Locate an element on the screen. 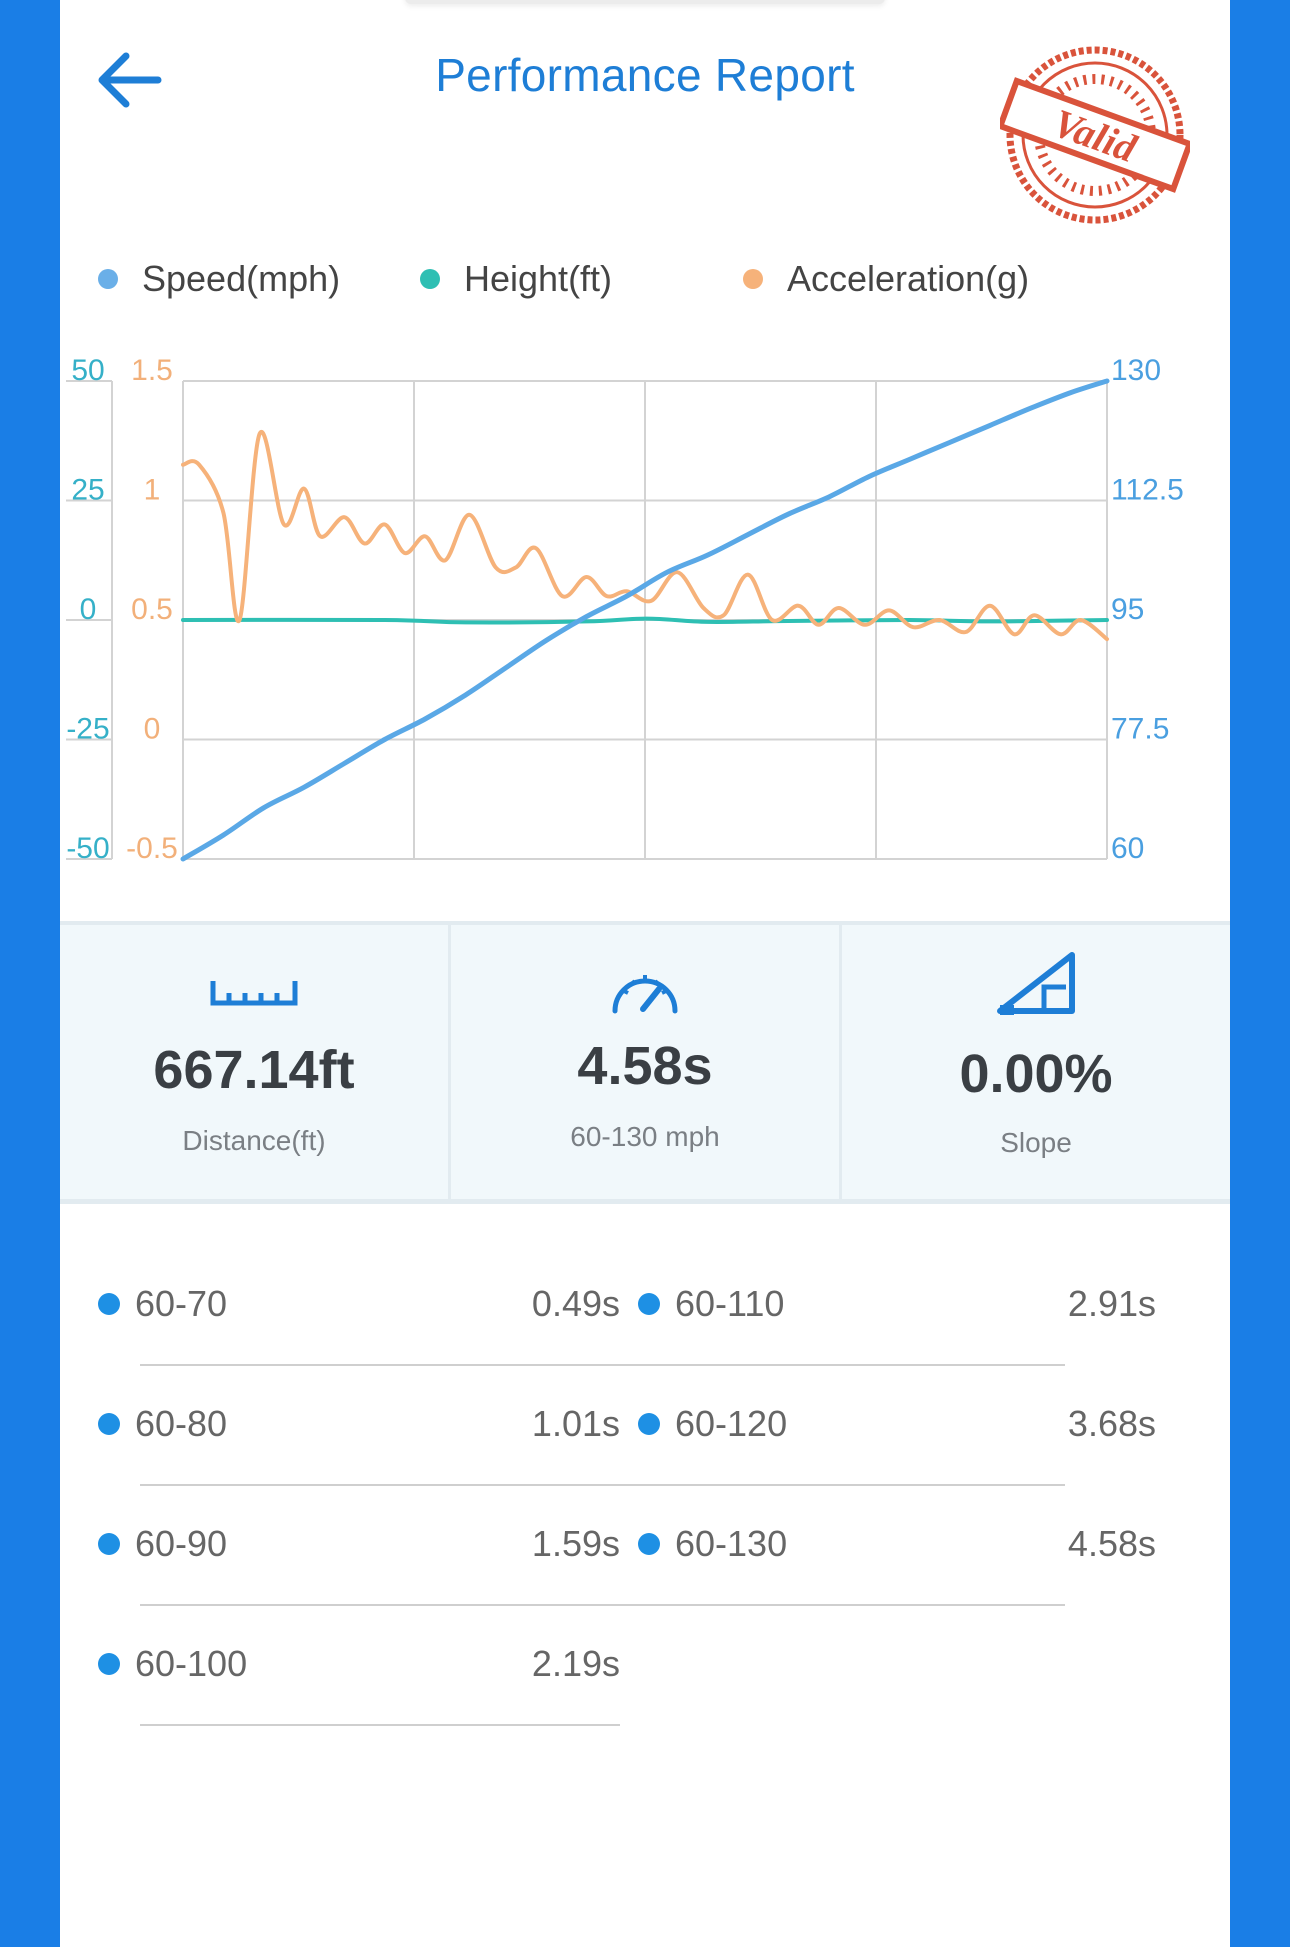 This screenshot has height=1947, width=1290. acceleration-tick-label: 1 is located at coordinates (152, 490).